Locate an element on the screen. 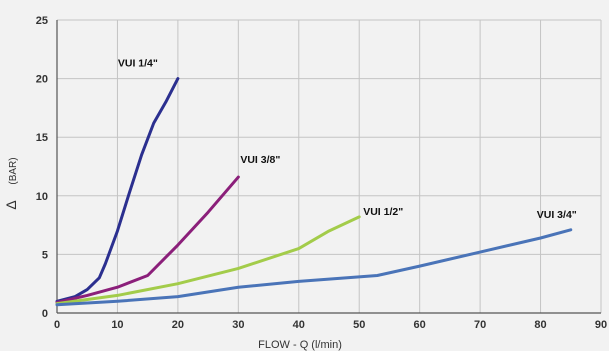  y-tick-label: 10 is located at coordinates (42, 197).